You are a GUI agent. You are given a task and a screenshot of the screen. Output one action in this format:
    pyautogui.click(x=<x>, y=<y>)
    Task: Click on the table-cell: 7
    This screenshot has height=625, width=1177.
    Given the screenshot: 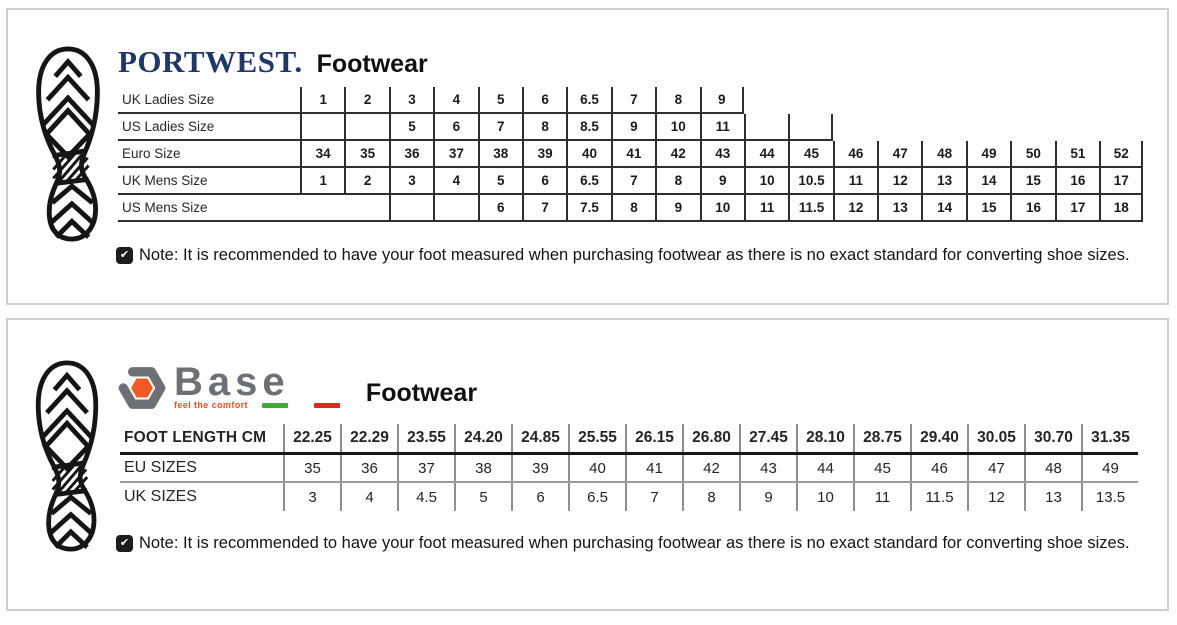 What is the action you would take?
    pyautogui.click(x=544, y=208)
    